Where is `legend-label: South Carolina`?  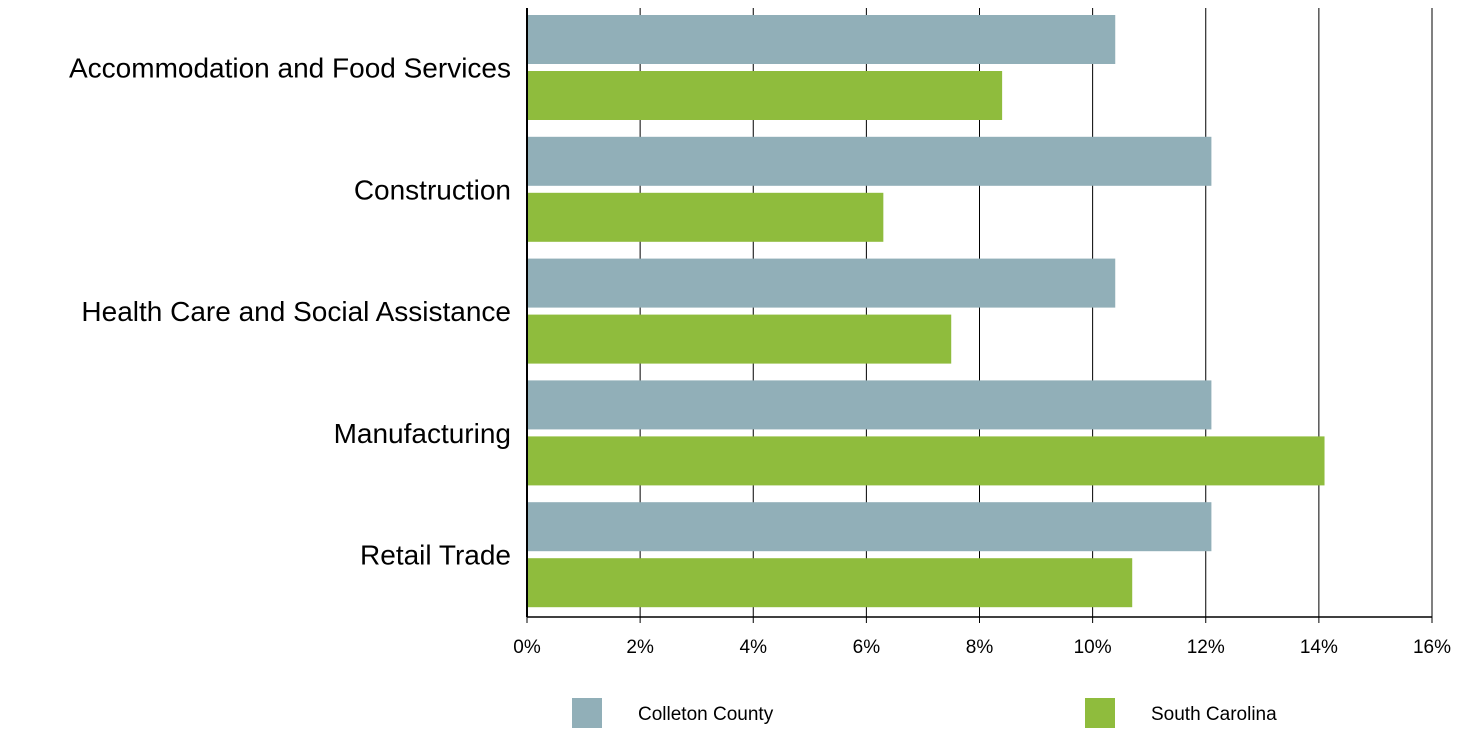 legend-label: South Carolina is located at coordinates (1214, 714).